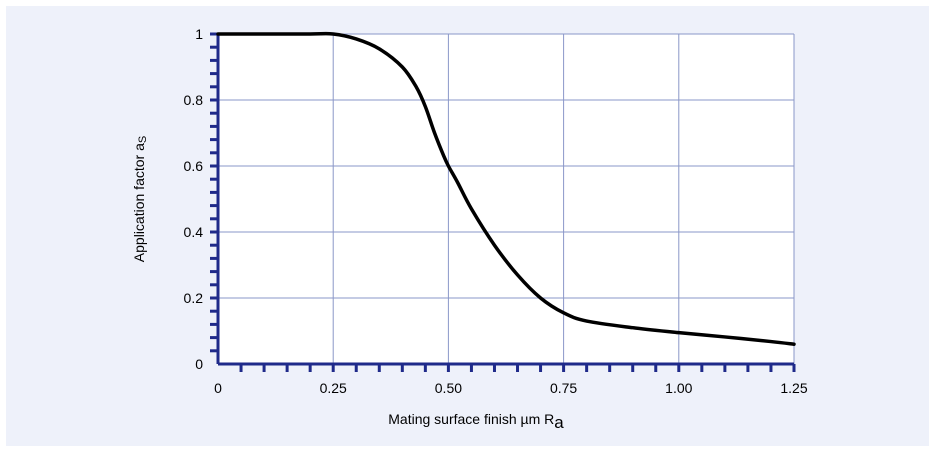 This screenshot has width=935, height=452. What do you see at coordinates (194, 232) in the screenshot?
I see `y-tick-label: 0.4` at bounding box center [194, 232].